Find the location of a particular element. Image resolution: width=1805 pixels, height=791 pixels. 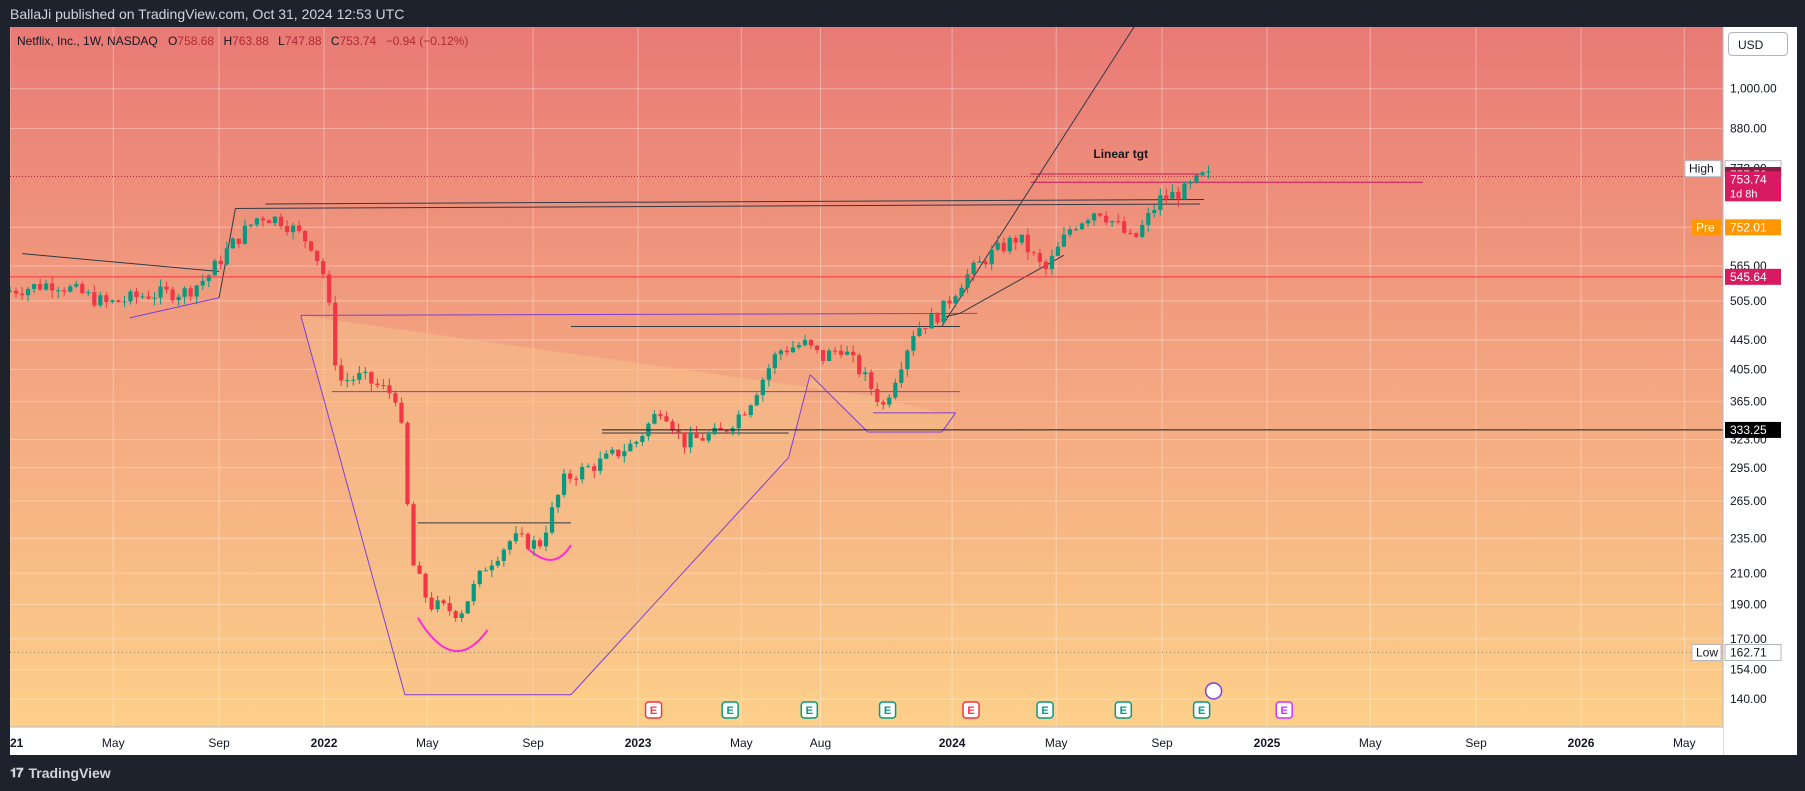

price-badge-label: Pre is located at coordinates (1705, 227).